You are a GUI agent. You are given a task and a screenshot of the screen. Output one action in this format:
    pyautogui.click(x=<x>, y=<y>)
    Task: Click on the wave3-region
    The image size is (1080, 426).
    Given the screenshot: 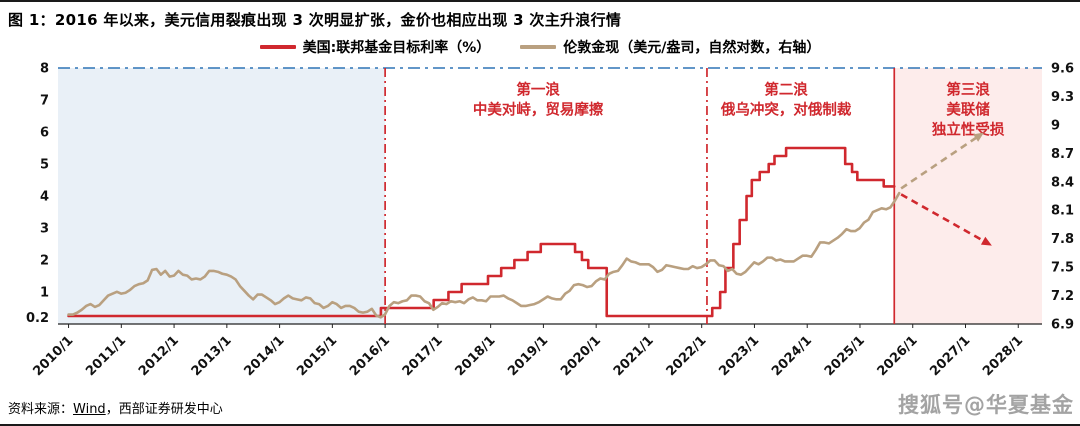 What is the action you would take?
    pyautogui.click(x=968, y=196)
    